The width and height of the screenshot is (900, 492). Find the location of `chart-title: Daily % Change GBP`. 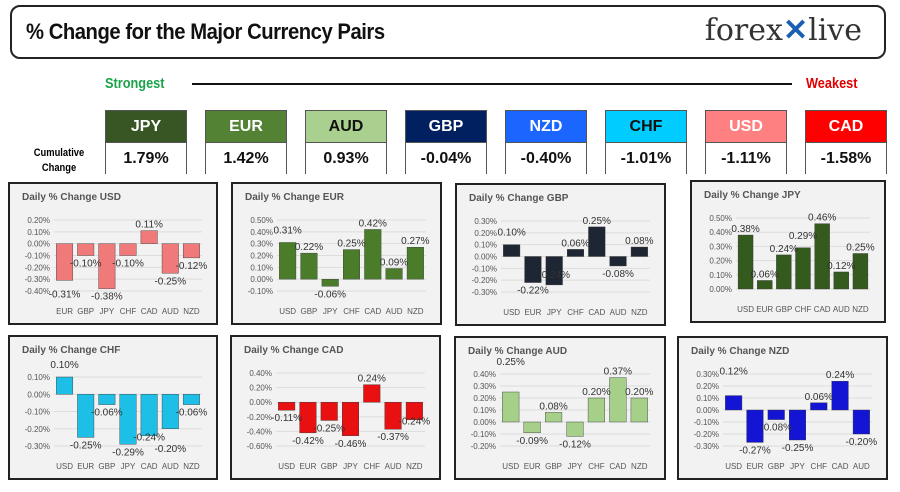

chart-title: Daily % Change GBP is located at coordinates (519, 198).